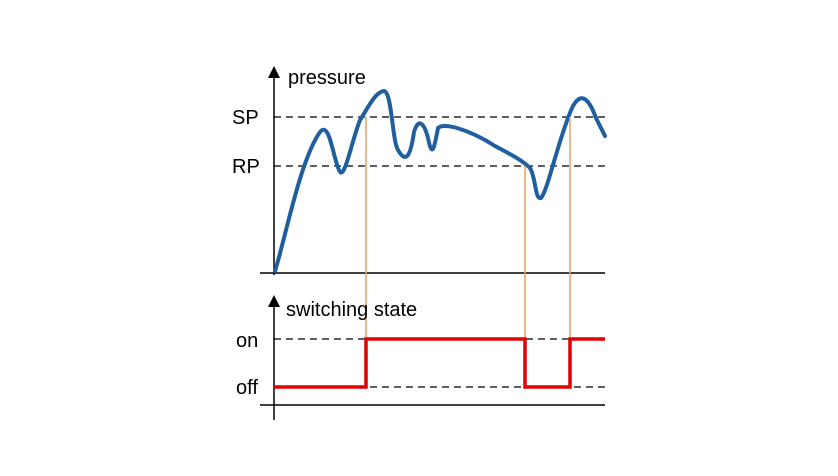 The height and width of the screenshot is (476, 838). I want to click on switching-axis-label: switching state, so click(351, 310).